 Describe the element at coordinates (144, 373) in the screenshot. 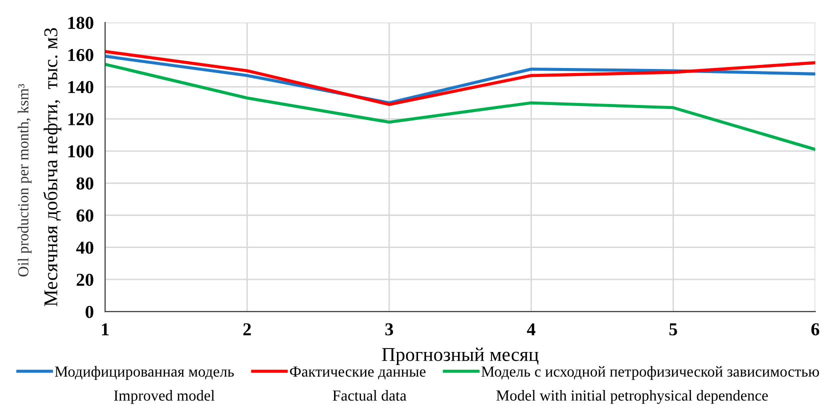

I see `legend-label: Модифицированная модель` at that location.